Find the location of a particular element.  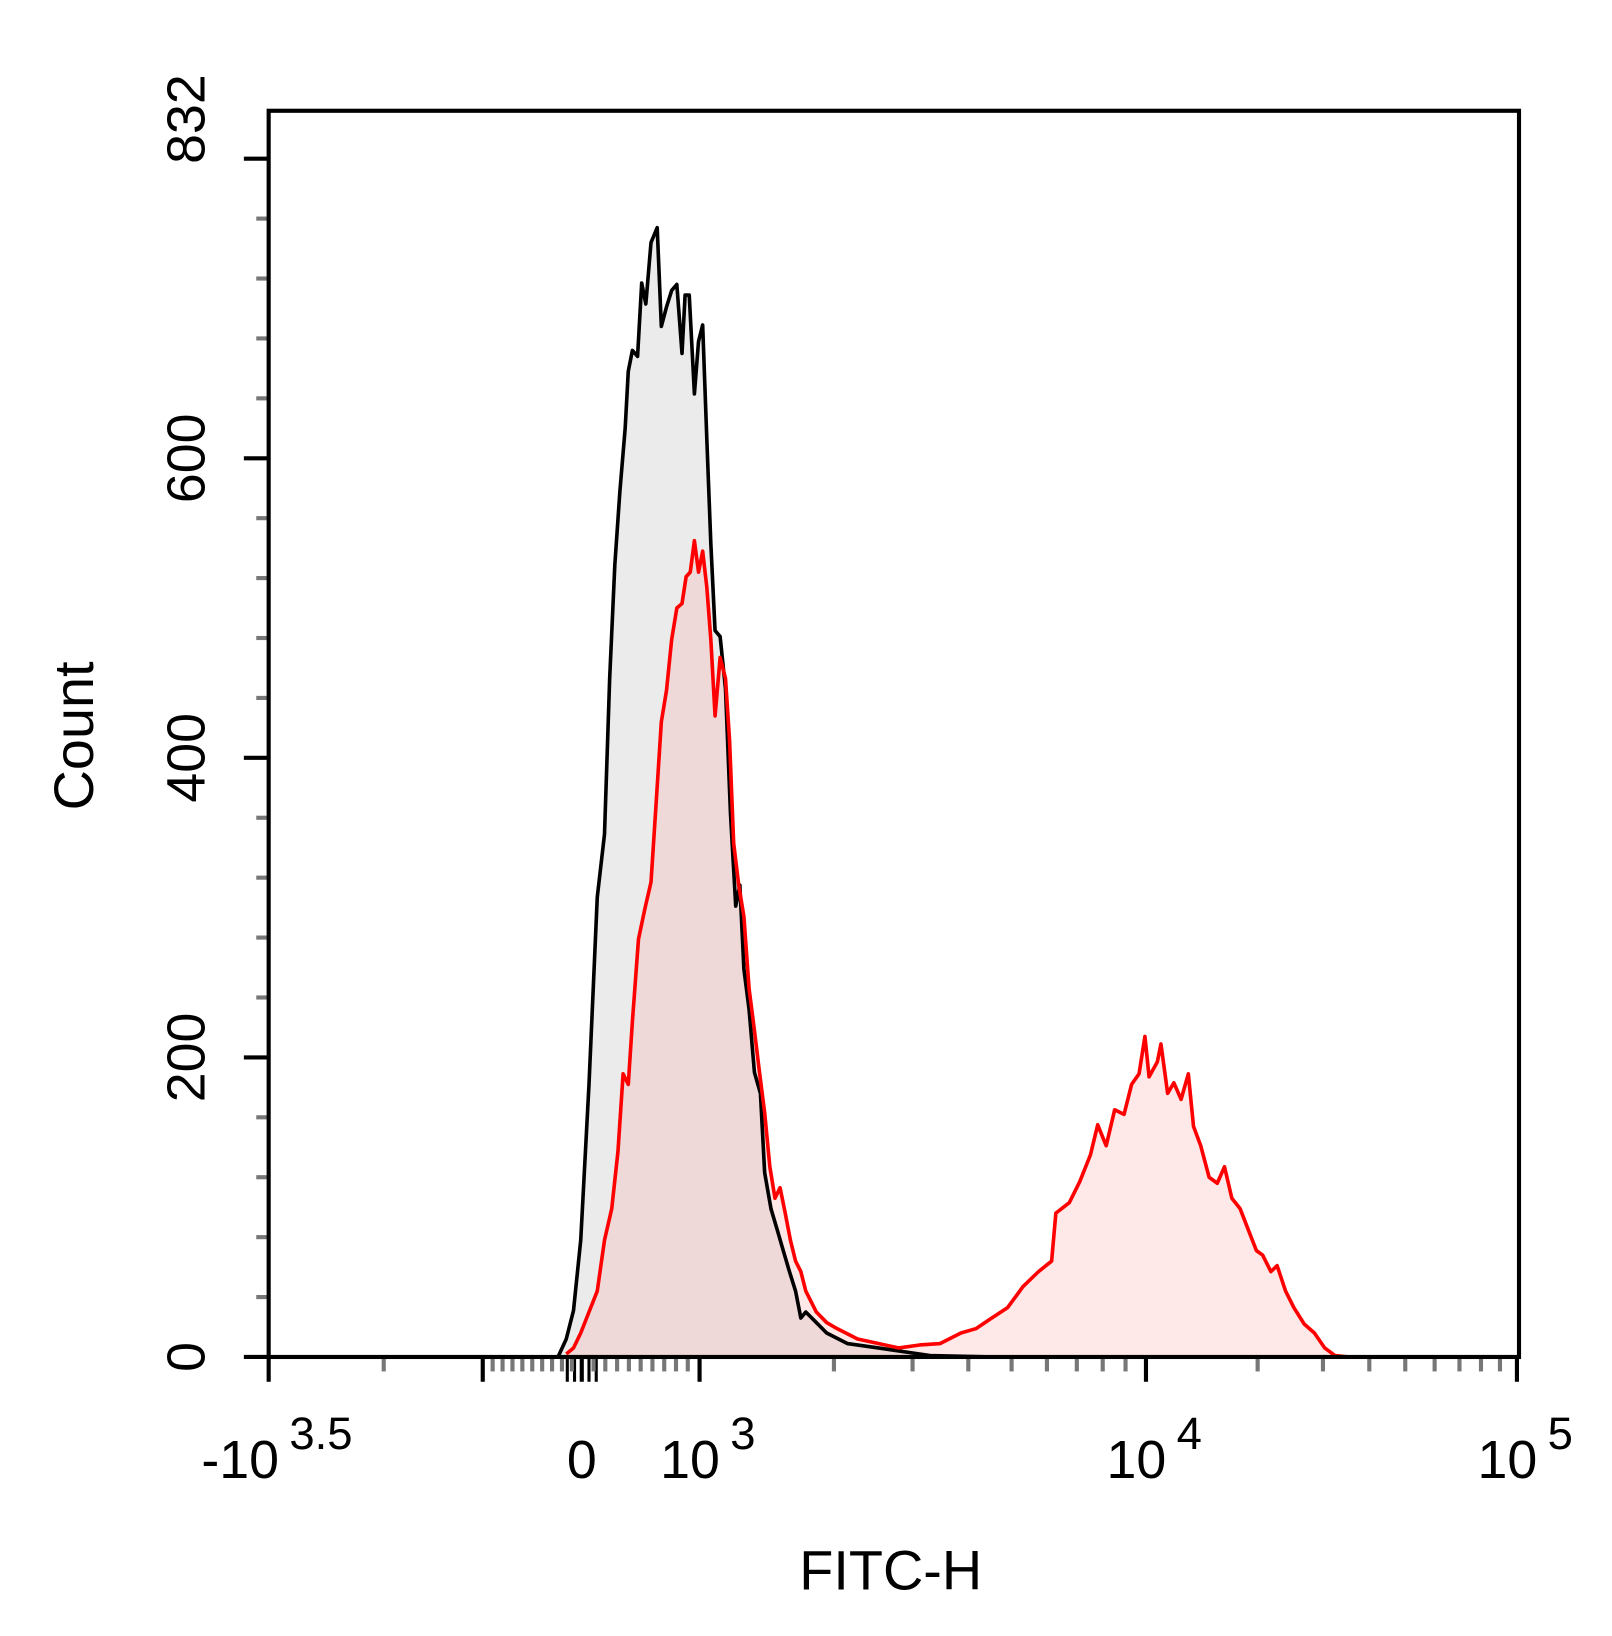

y-tick-label: 200 is located at coordinates (187, 1058).